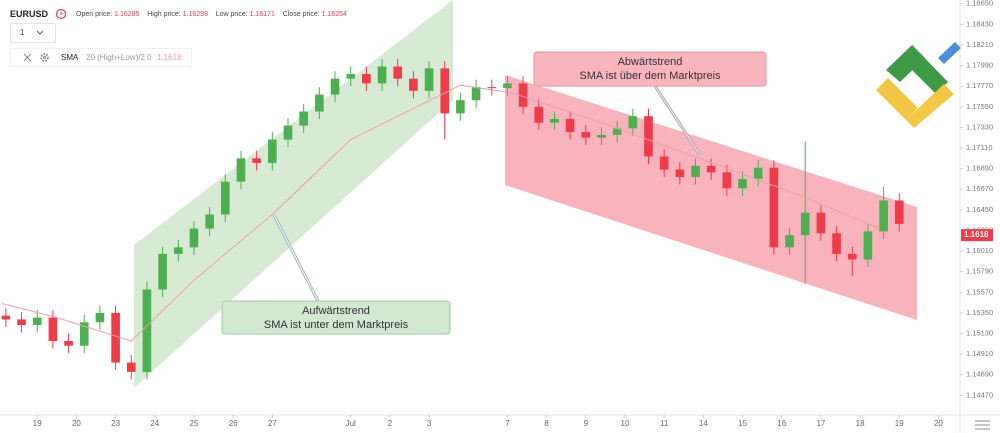  Describe the element at coordinates (390, 423) in the screenshot. I see `x-tick-label: 2` at that location.